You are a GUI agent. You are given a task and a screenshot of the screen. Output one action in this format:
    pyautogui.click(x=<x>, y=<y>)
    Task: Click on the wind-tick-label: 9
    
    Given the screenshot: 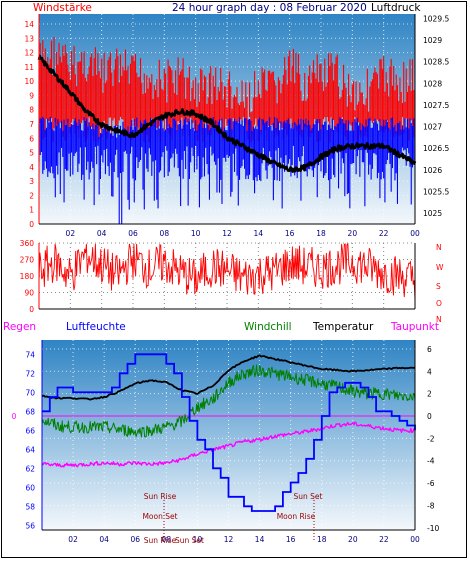 What is the action you would take?
    pyautogui.click(x=31, y=95)
    